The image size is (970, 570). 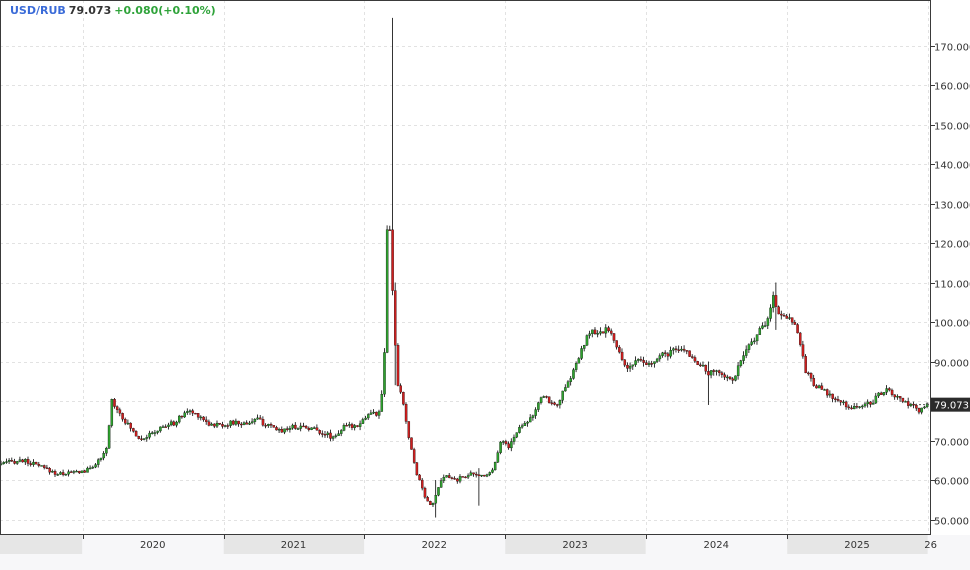 What do you see at coordinates (951, 522) in the screenshot?
I see `y-tick-label: 50.000` at bounding box center [951, 522].